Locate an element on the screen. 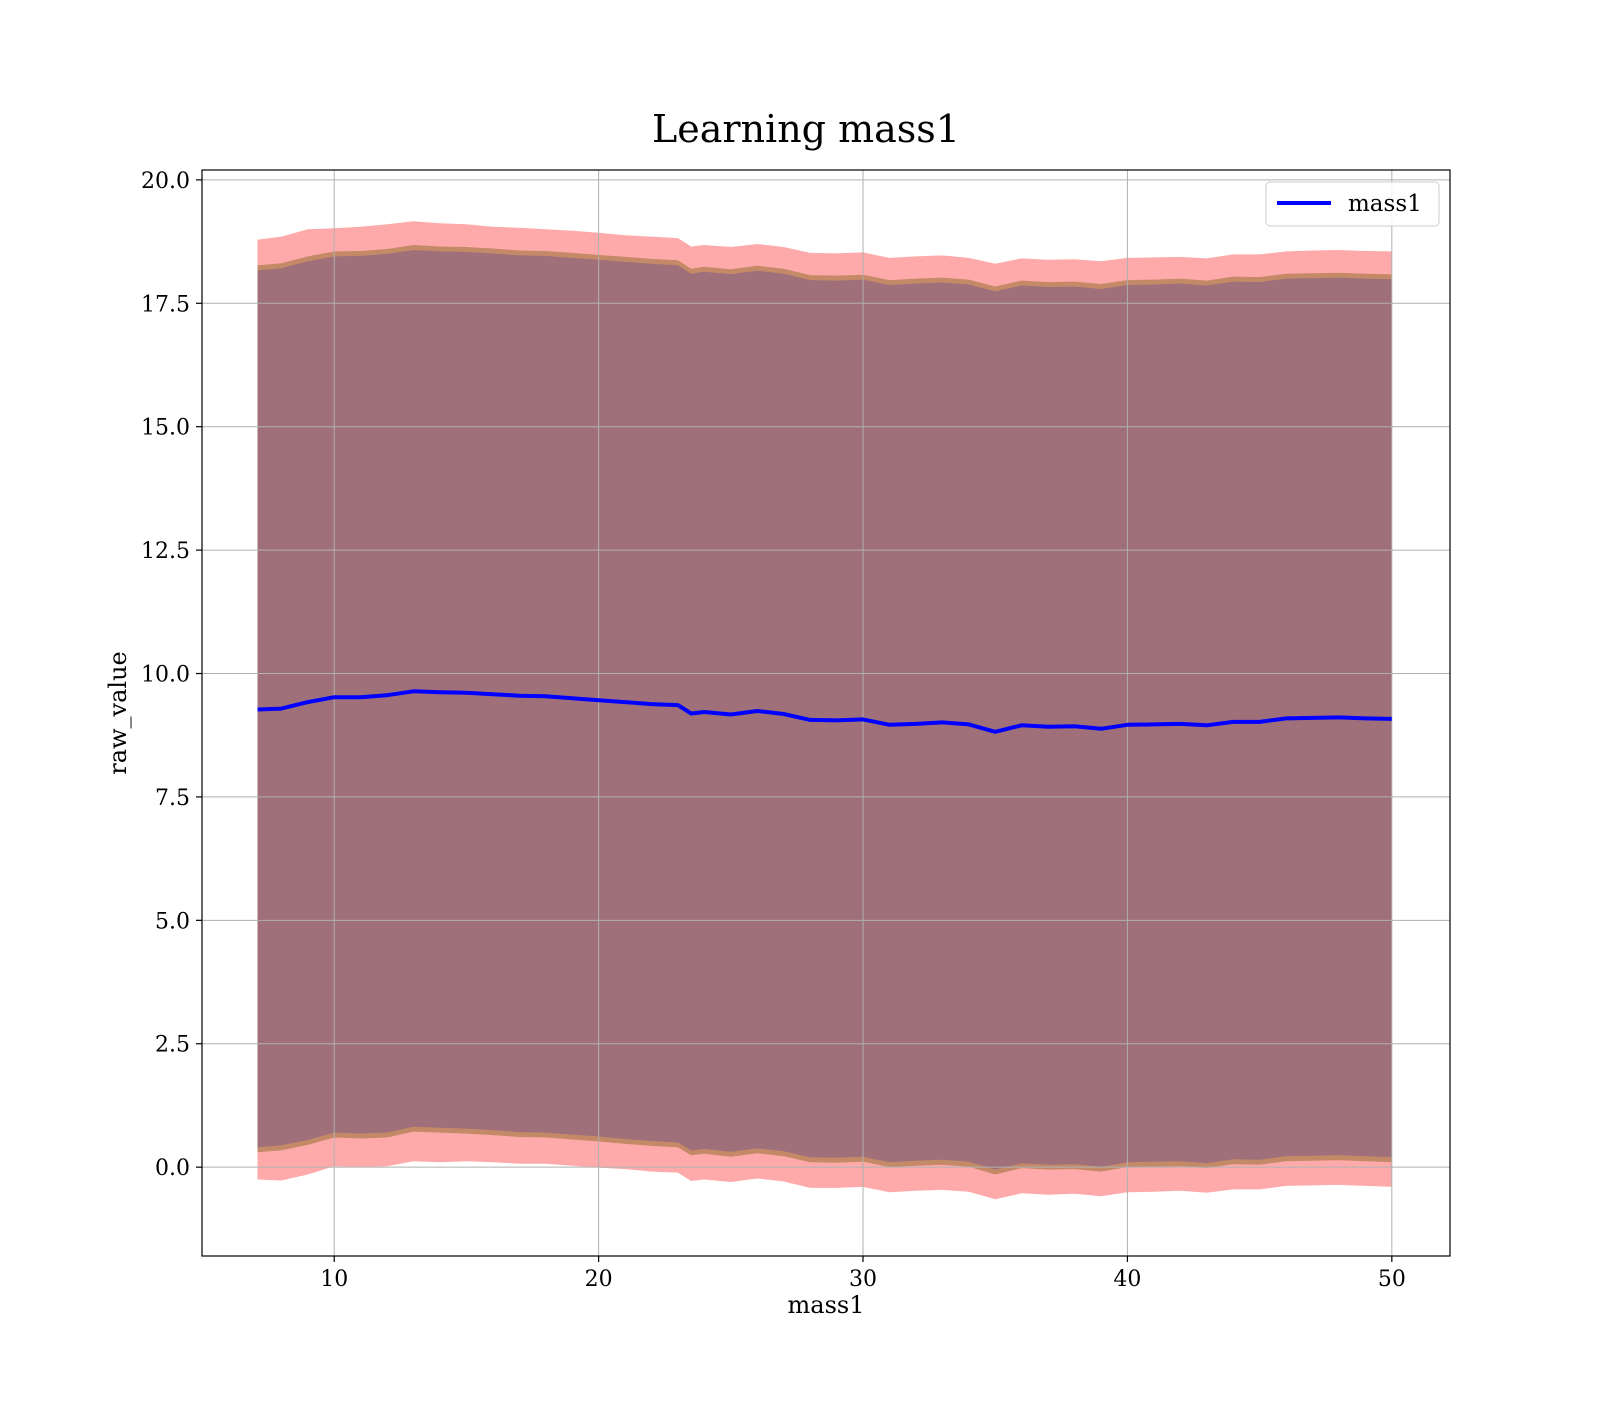  y-ticks: 0.0 2.5 5.0 7.5 10.0 12.5 15.0 17.5 20.0 is located at coordinates (171, 675).